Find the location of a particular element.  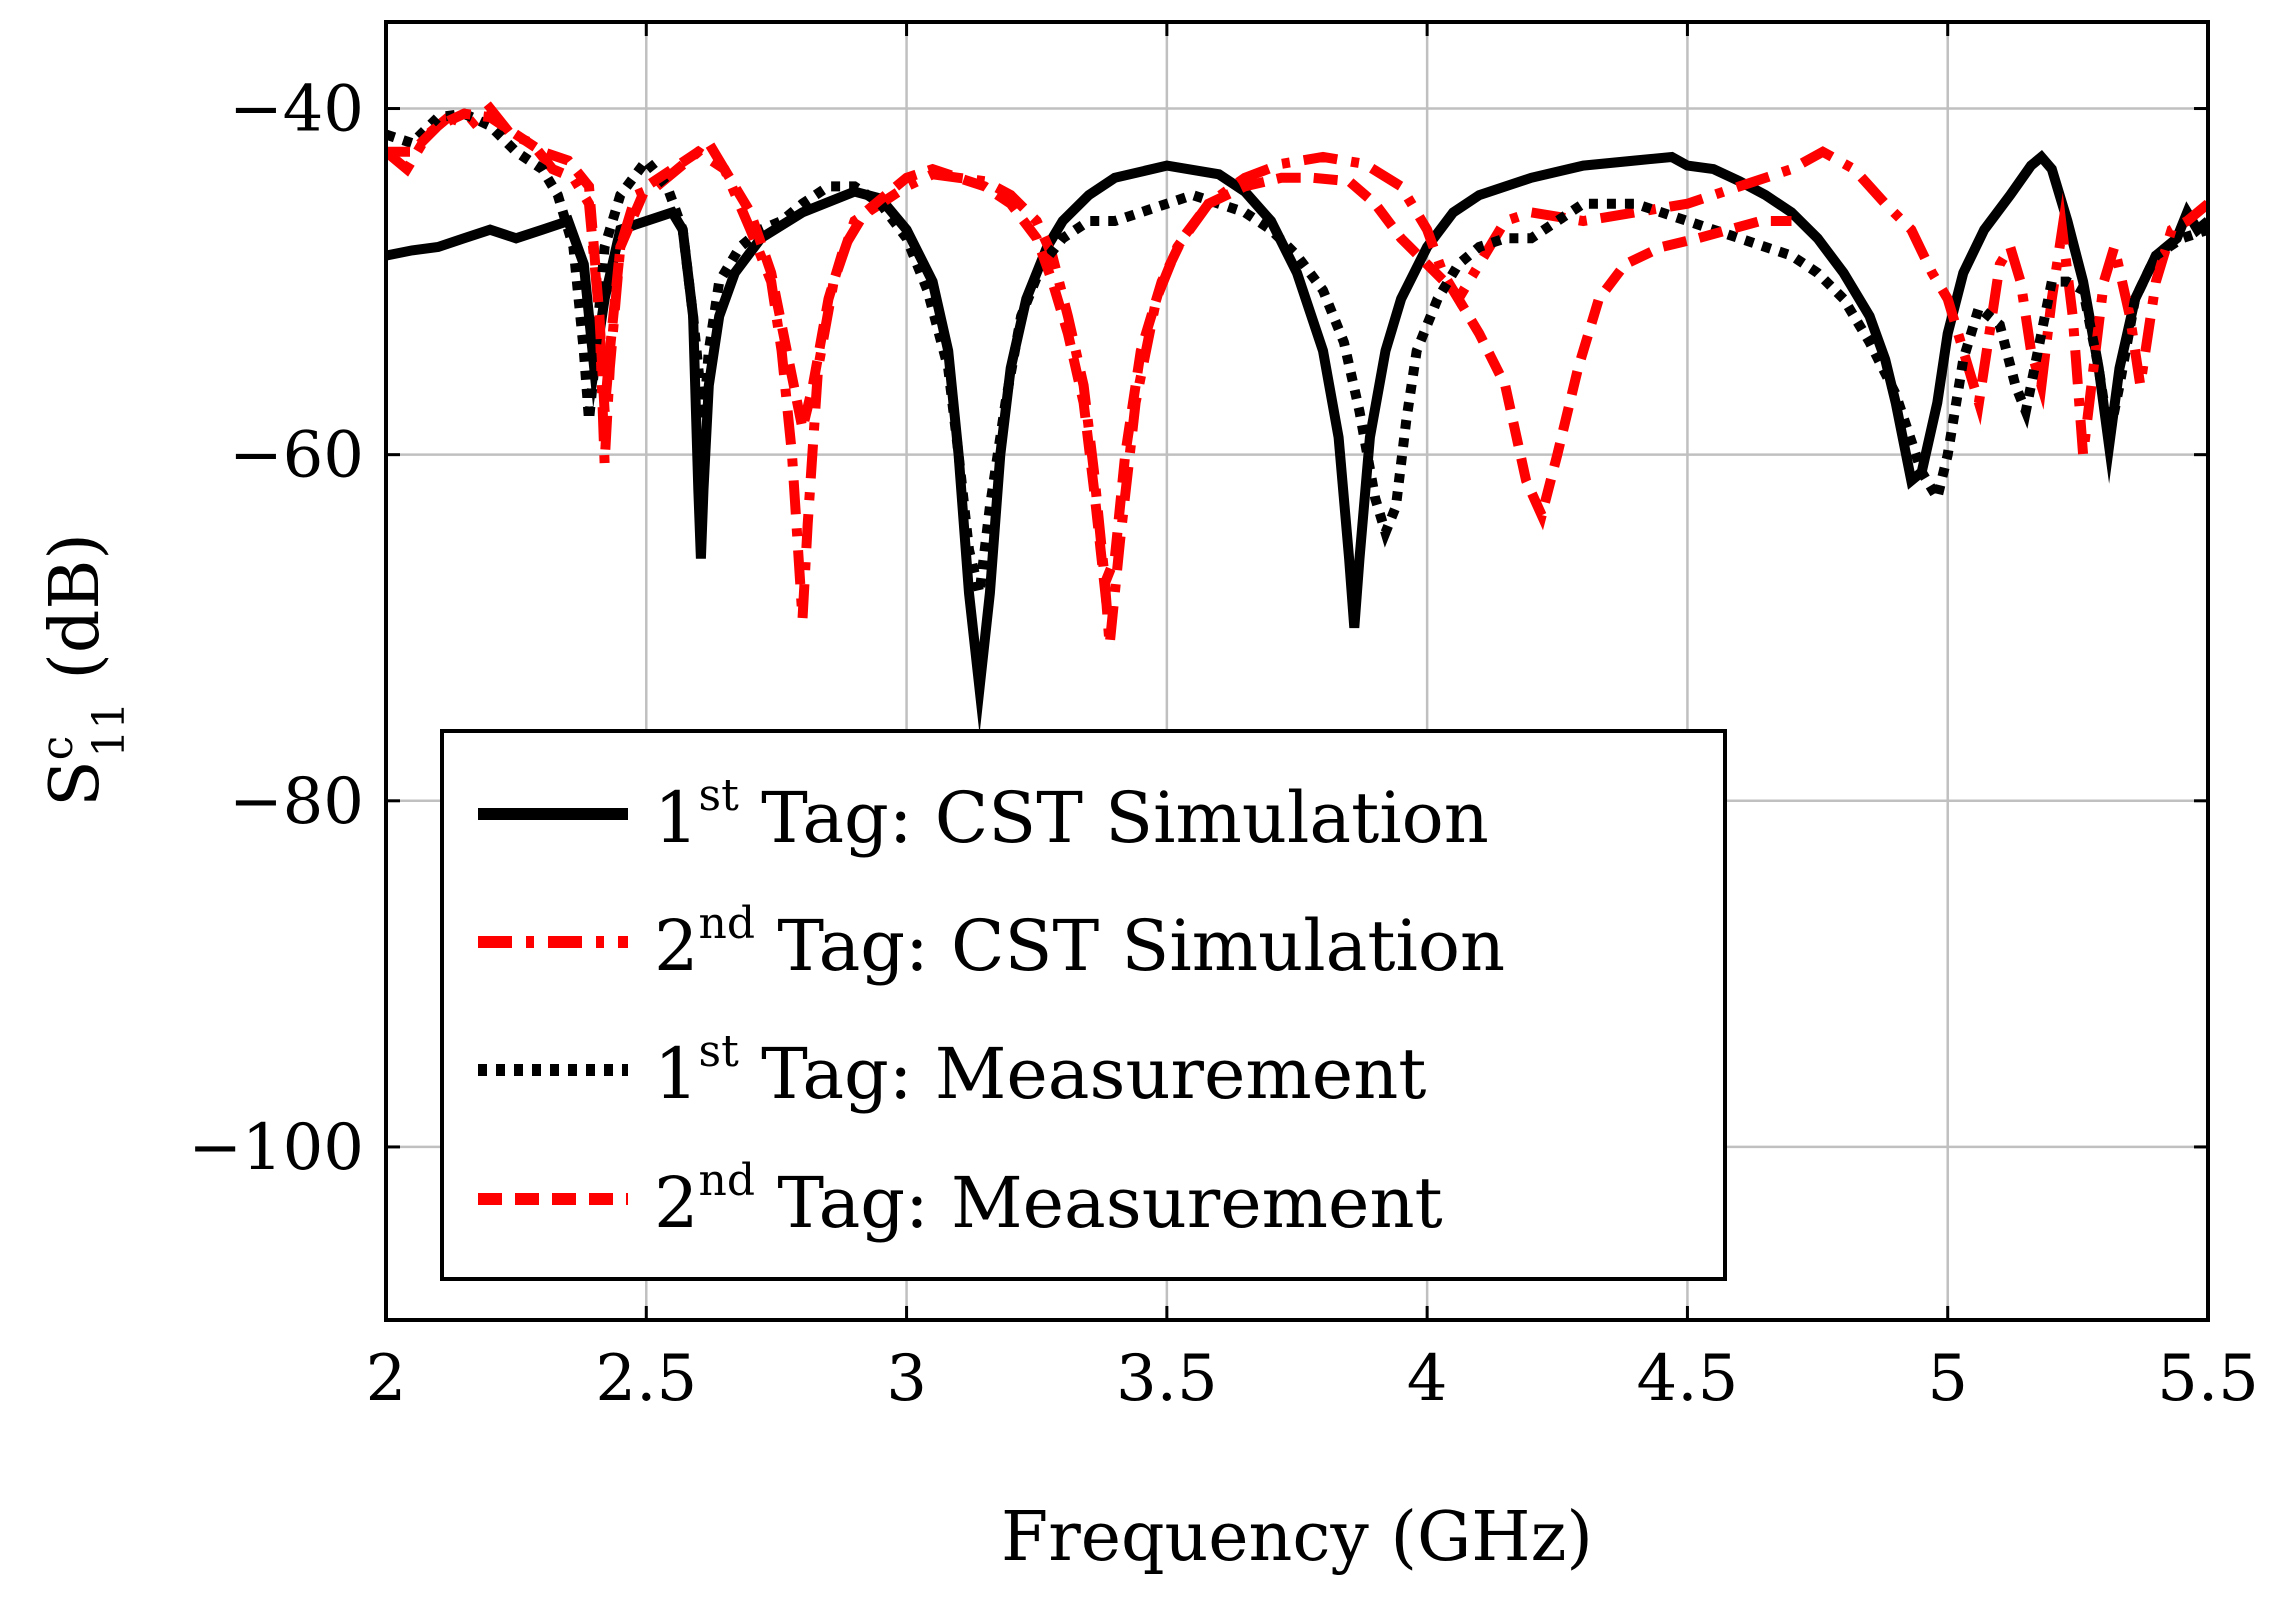

x-tick-label: 2.5 is located at coordinates (646, 1379).